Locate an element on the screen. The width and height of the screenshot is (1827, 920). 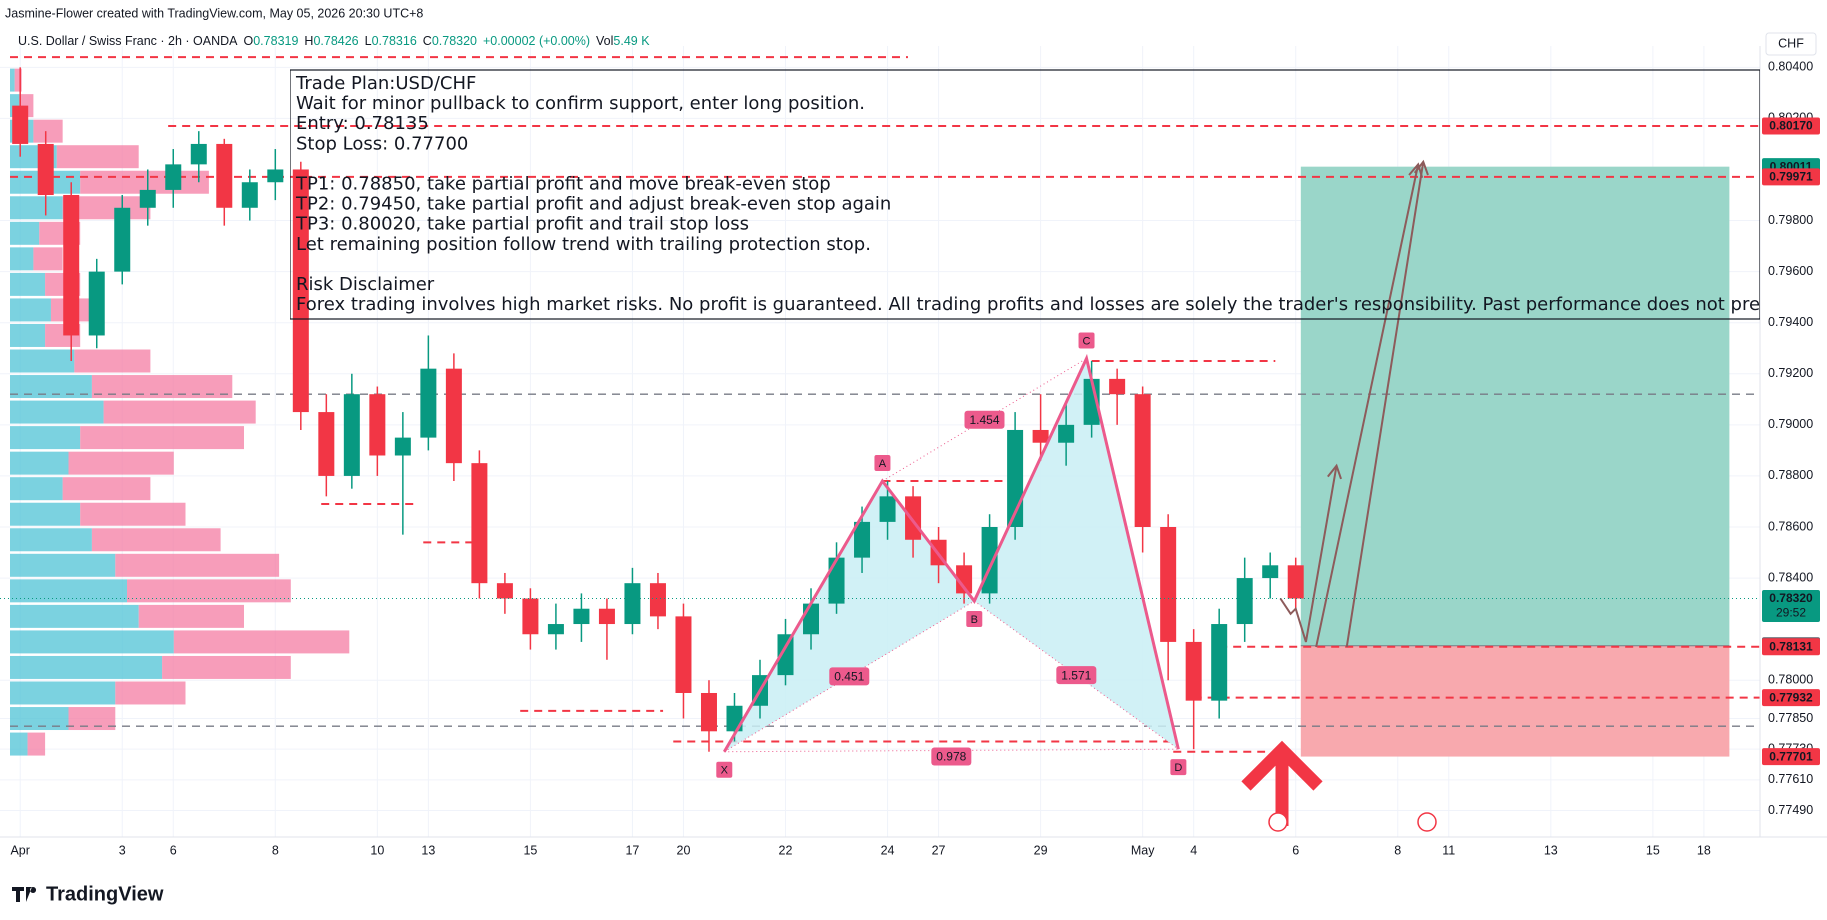
signal-arrow is located at coordinates (1339, 786).